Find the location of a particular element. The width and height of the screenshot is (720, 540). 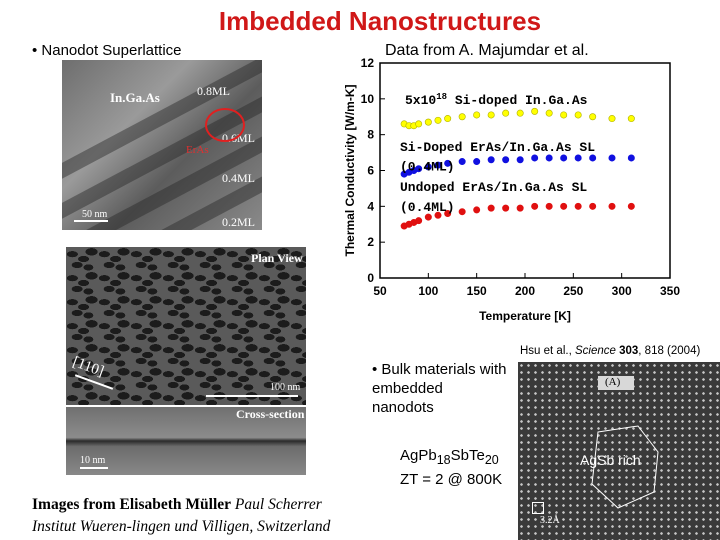

x-tick-label: 300 is located at coordinates (622, 291).